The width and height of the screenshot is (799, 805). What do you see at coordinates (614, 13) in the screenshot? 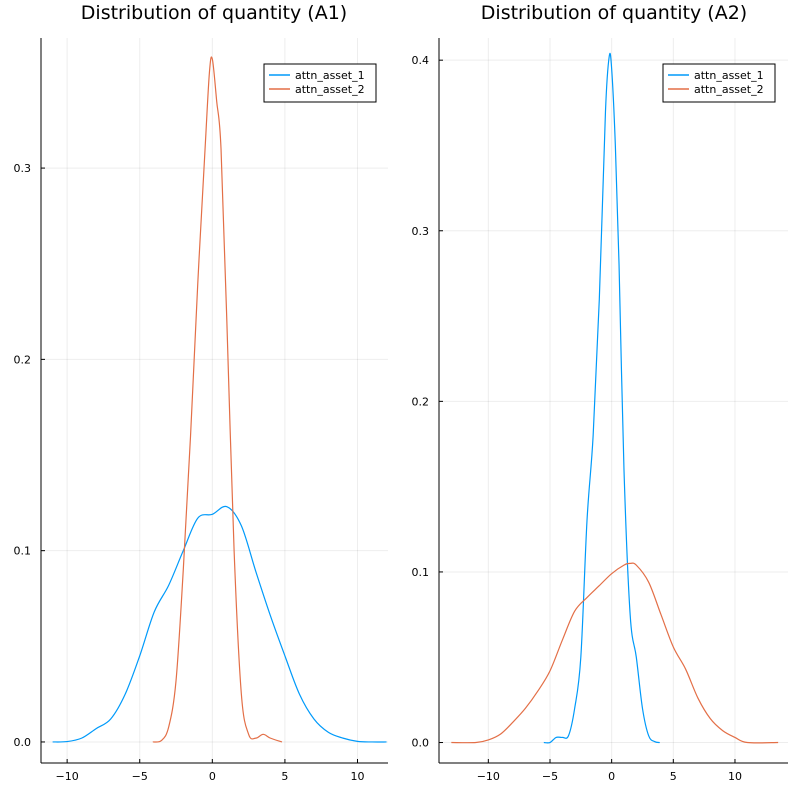
I see `chart-title: Distribution of quantity (A2)` at bounding box center [614, 13].